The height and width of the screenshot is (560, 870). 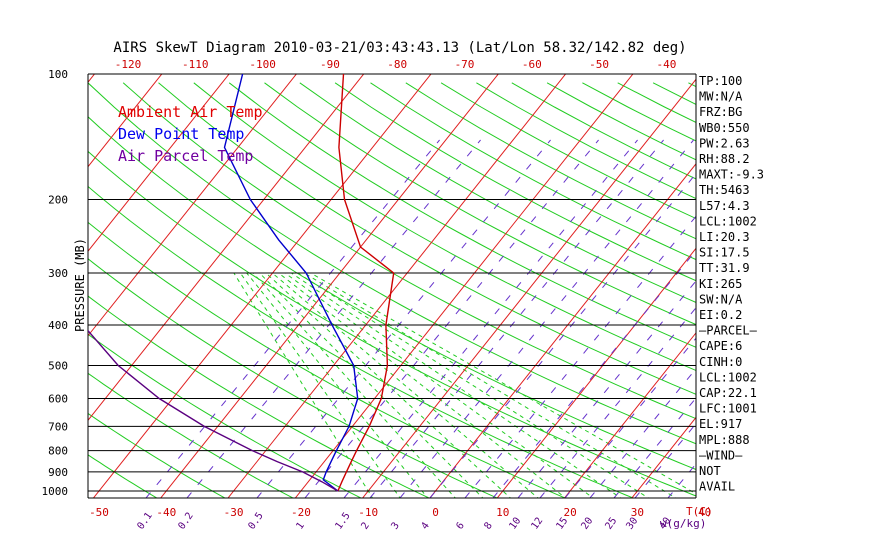 What do you see at coordinates (720, 315) in the screenshot?
I see `index-entry: EI:0.2` at bounding box center [720, 315].